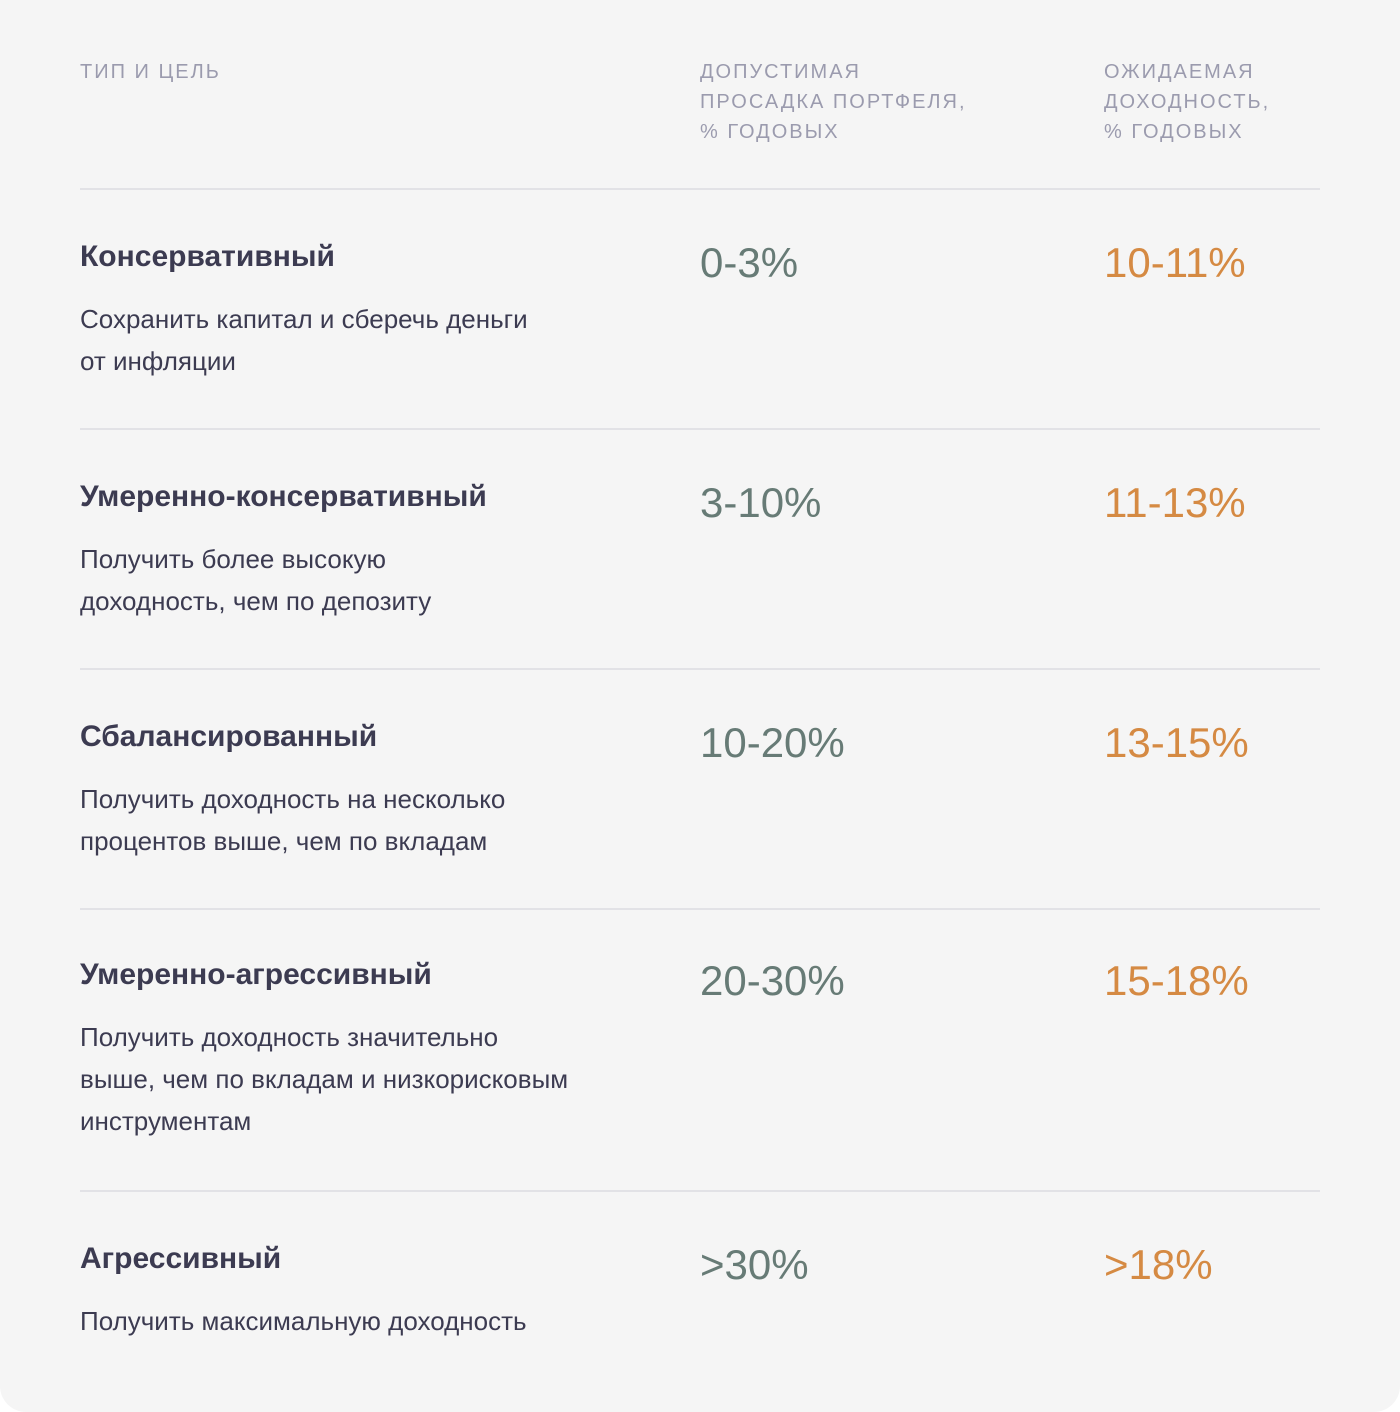 This screenshot has width=1400, height=1412. Describe the element at coordinates (1176, 980) in the screenshot. I see `return-value: 15-18%` at that location.